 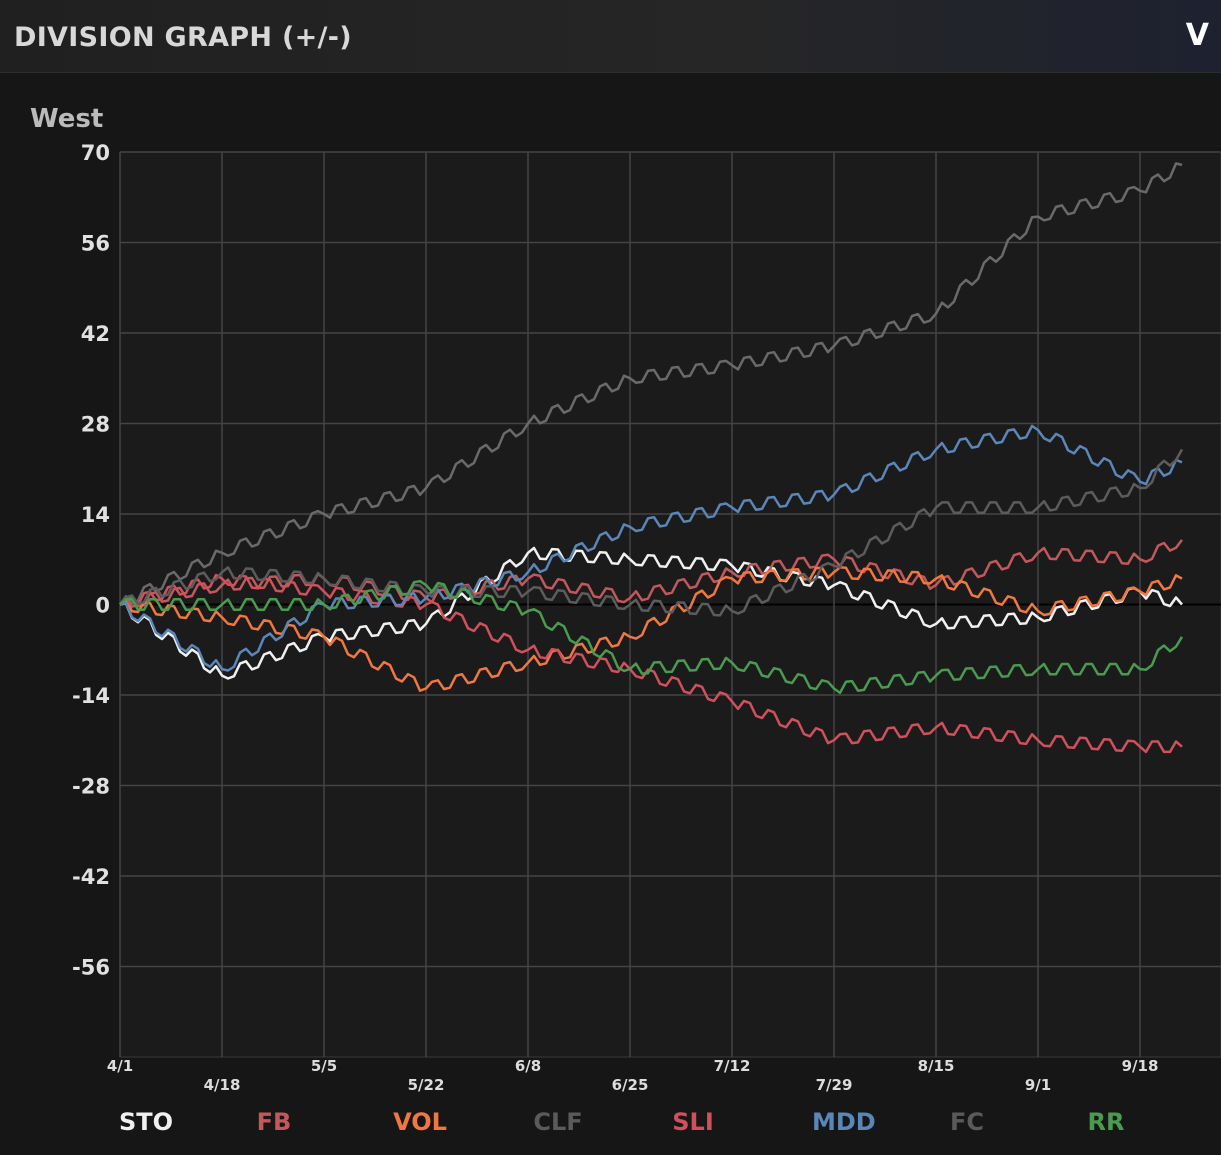 What do you see at coordinates (732, 1066) in the screenshot?
I see `x-tick-label: 7/12` at bounding box center [732, 1066].